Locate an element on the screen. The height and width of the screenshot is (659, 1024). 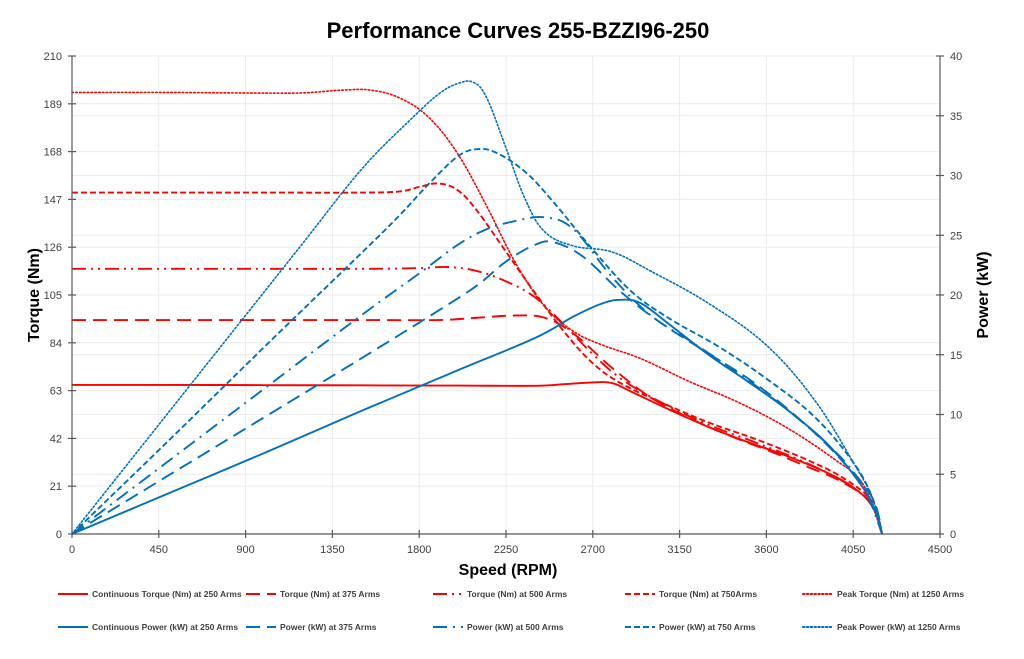
legend-item: Continuous Torque (Nm) at 250 Arms is located at coordinates (150, 594).